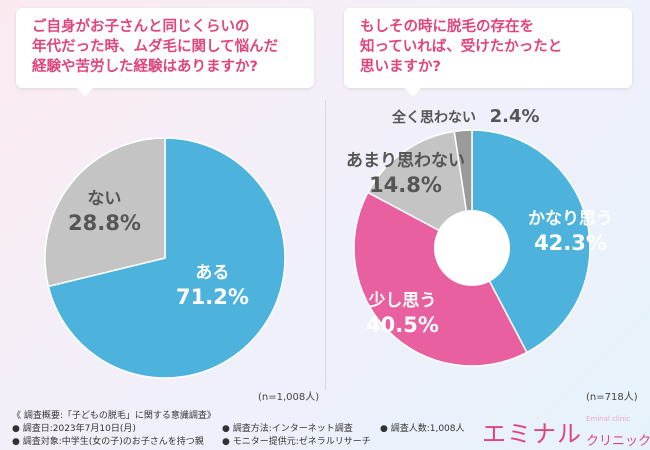  I want to click on logo-en-text: Eminal clinic, so click(608, 419).